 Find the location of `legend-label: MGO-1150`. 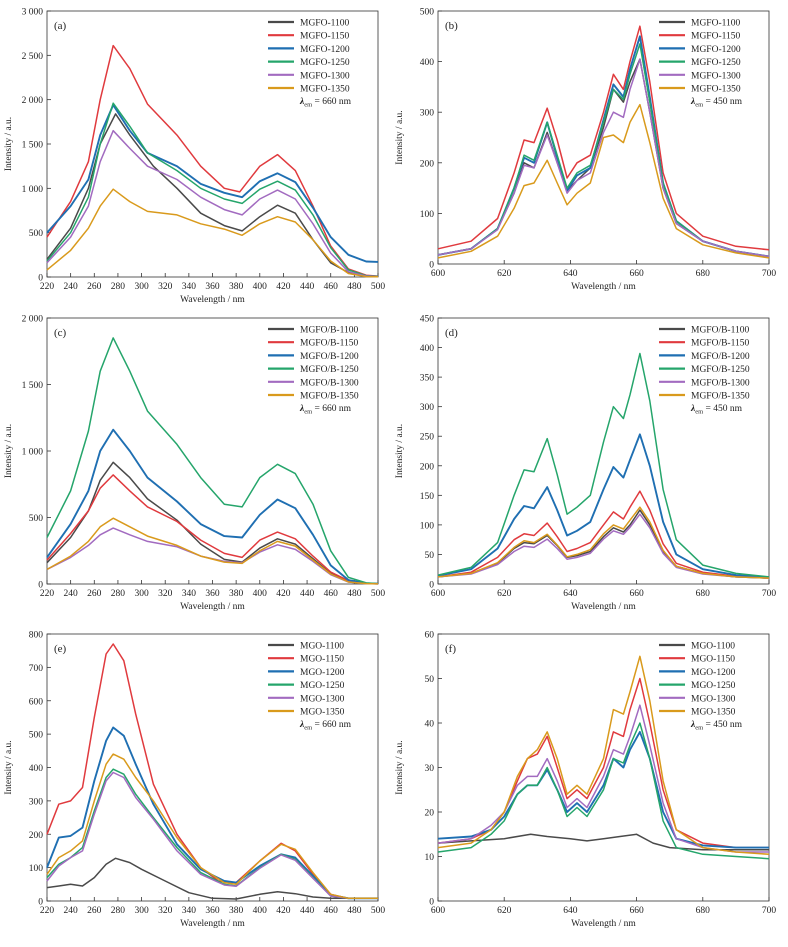

legend-label: MGO-1150 is located at coordinates (713, 660).